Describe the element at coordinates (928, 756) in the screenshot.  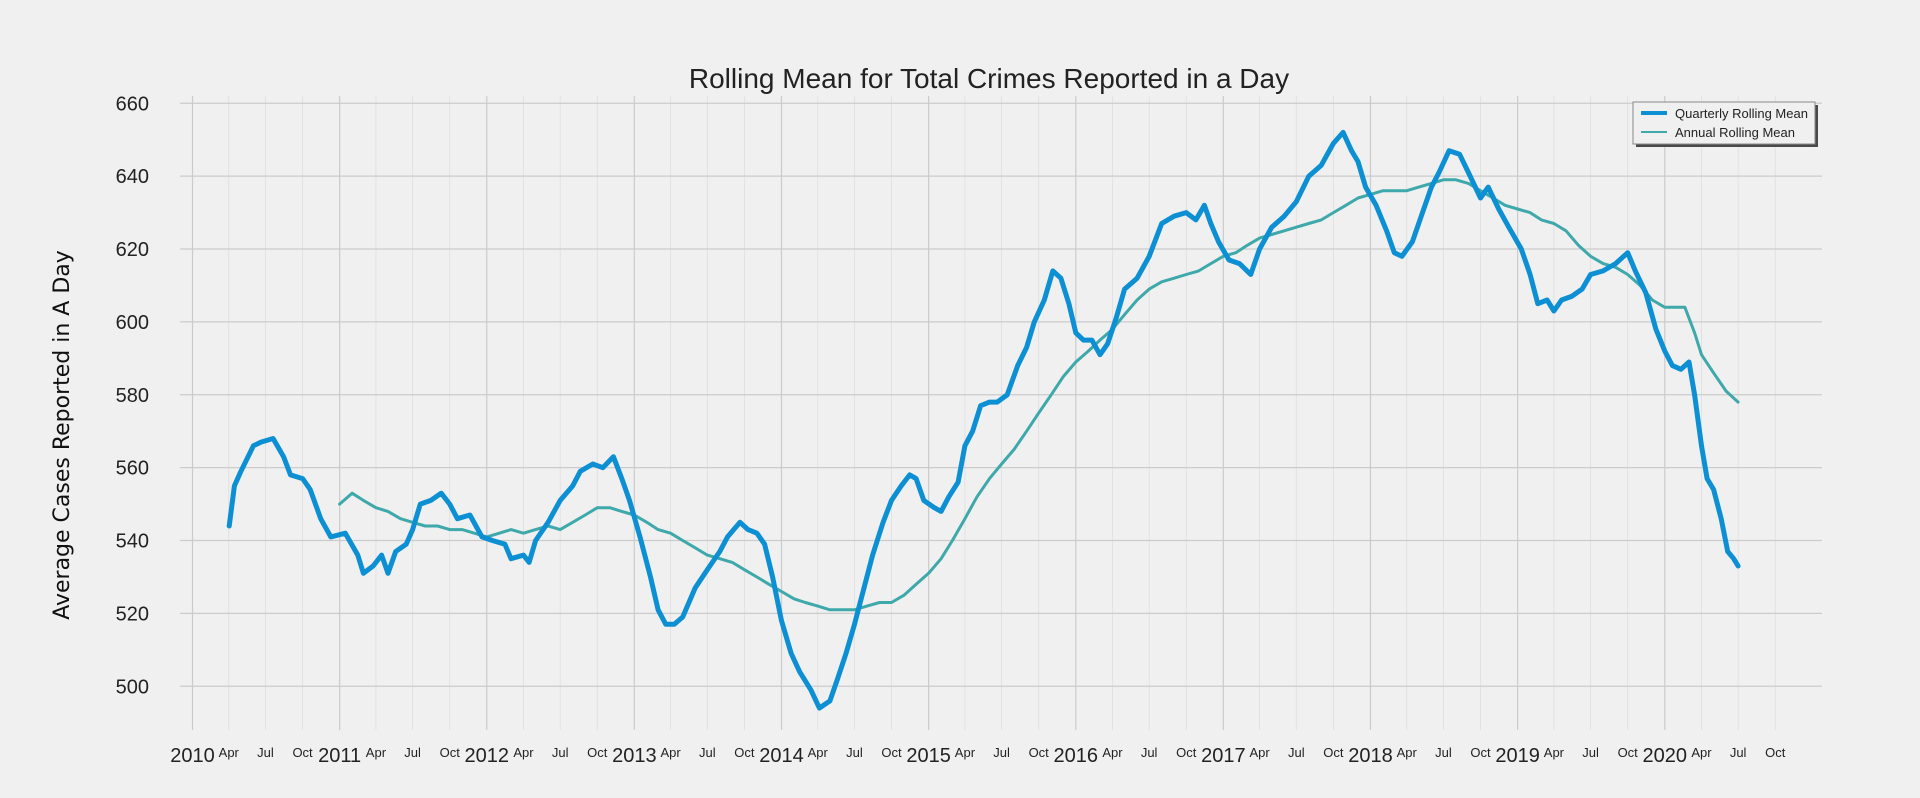
I see `x-major-tick-label: 2015` at that location.